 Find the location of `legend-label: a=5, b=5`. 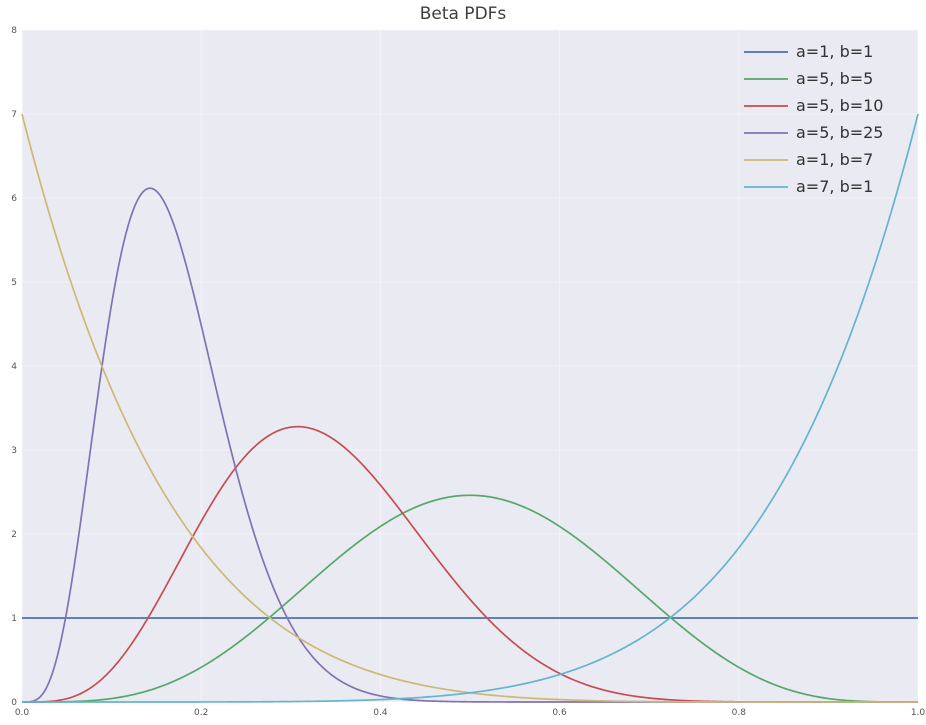

legend-label: a=5, b=5 is located at coordinates (834, 78).